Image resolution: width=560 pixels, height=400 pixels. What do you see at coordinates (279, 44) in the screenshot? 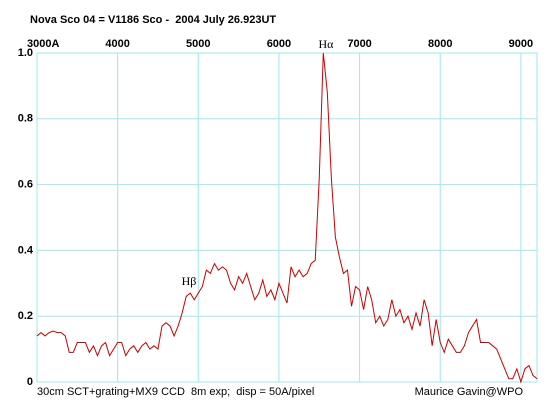
I see `x-tick-label: 6000` at bounding box center [279, 44].